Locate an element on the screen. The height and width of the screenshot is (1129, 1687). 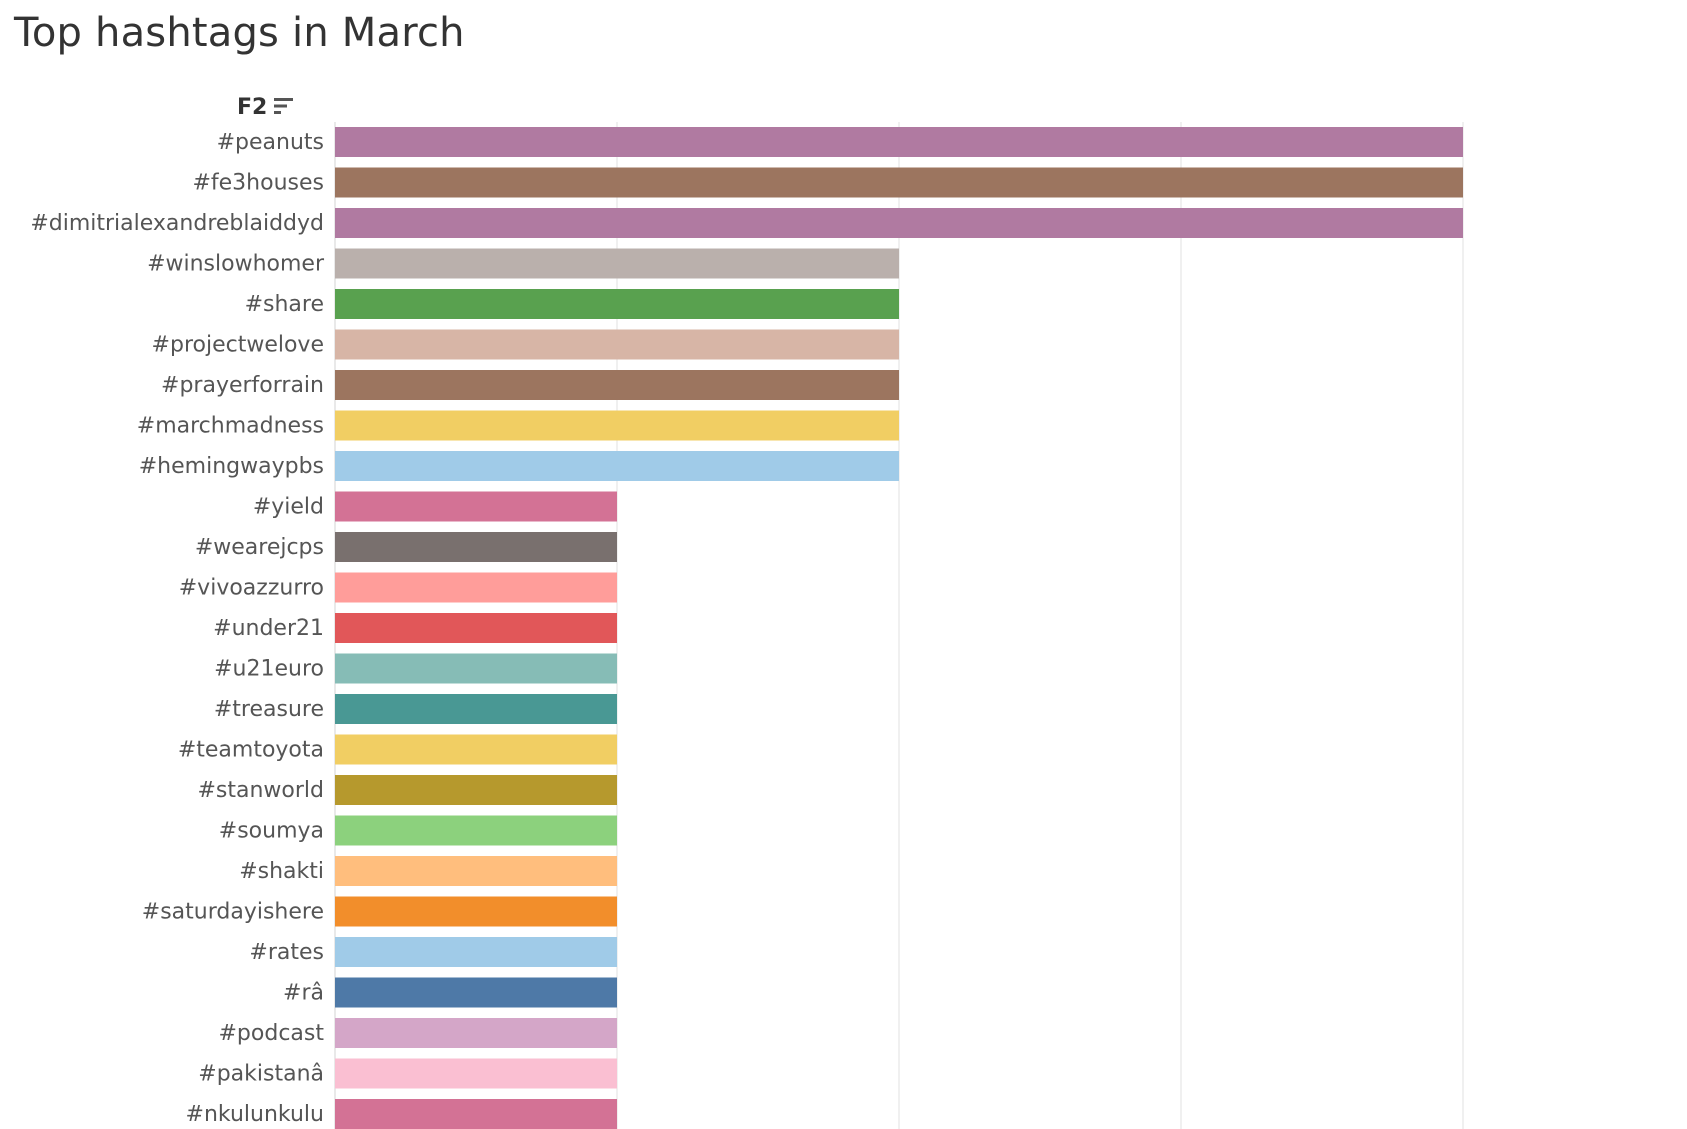
category-label: #under21 is located at coordinates (268, 628).